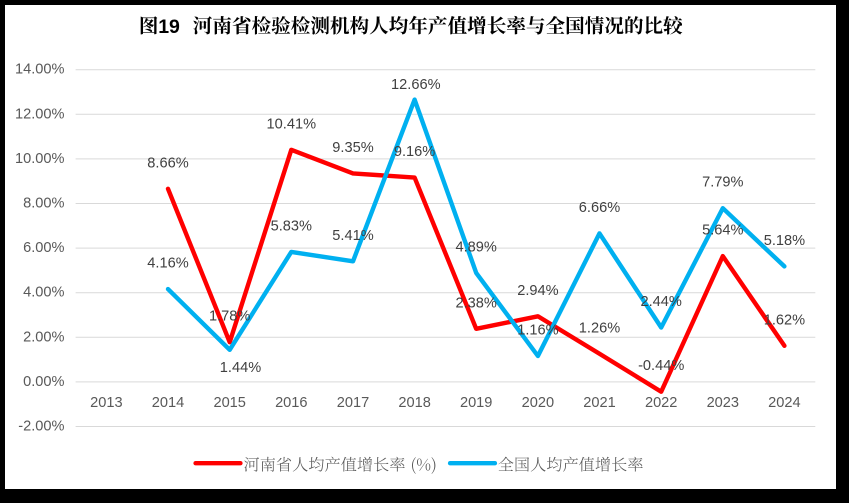  I want to click on svg-text: -0.44%, so click(661, 366).